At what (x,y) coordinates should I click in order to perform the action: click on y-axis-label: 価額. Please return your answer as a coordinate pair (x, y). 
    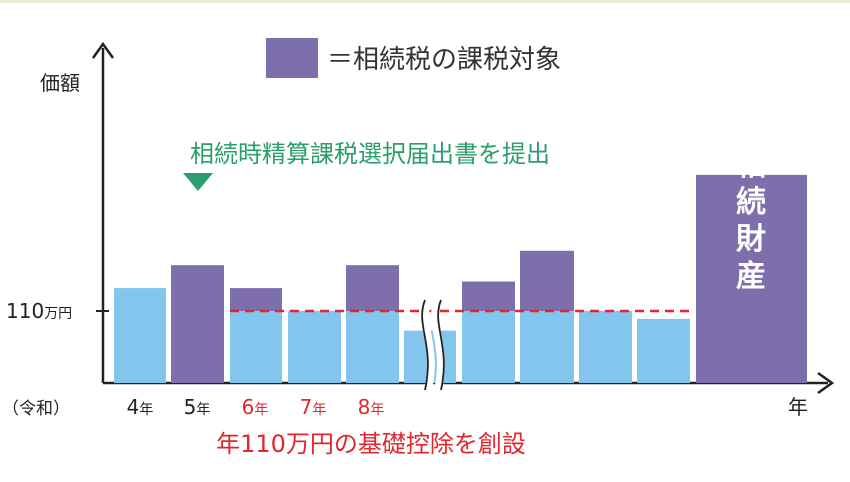
    Looking at the image, I should click on (60, 83).